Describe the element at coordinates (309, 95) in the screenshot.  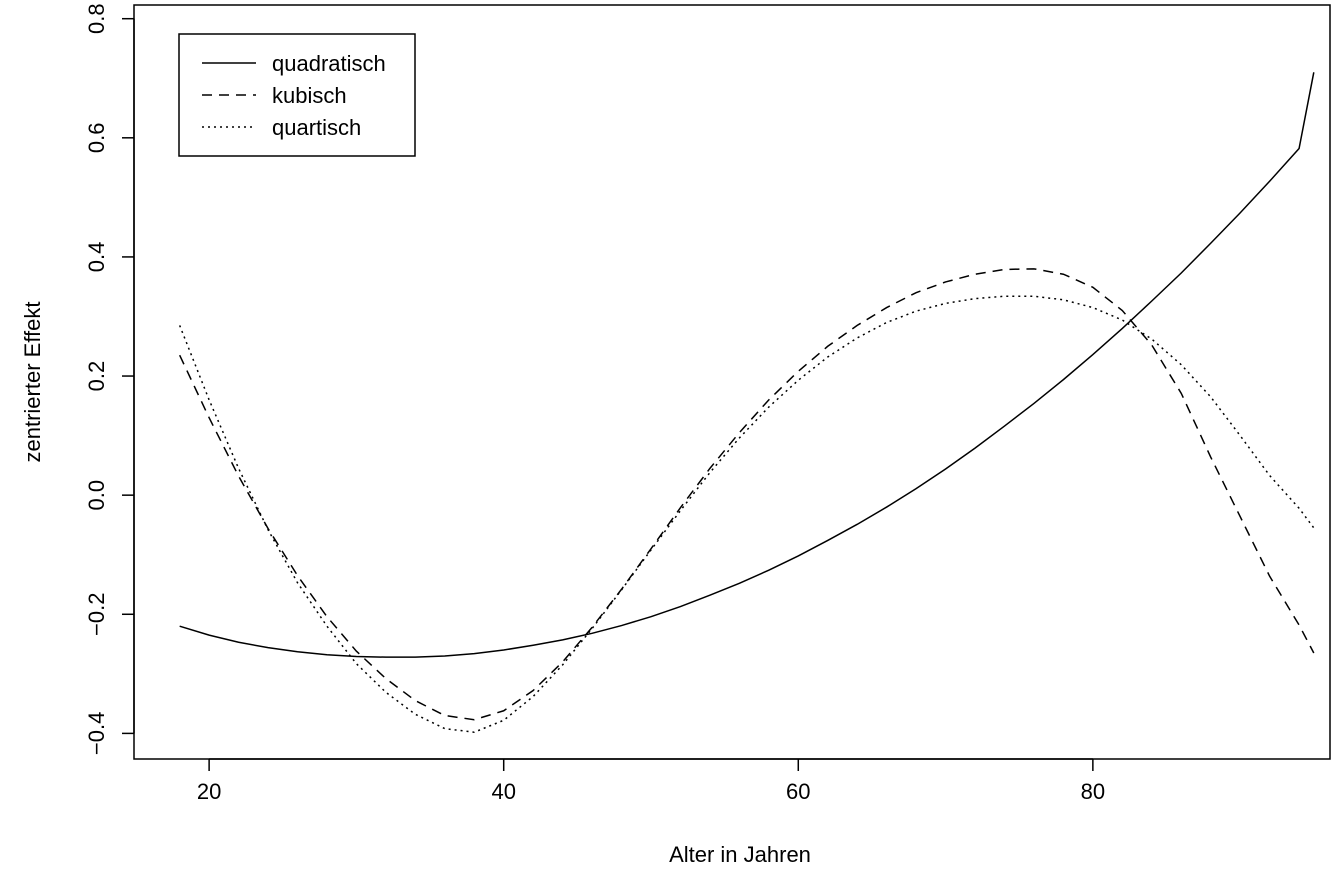
I see `legend-label-kubisch: kubisch` at that location.